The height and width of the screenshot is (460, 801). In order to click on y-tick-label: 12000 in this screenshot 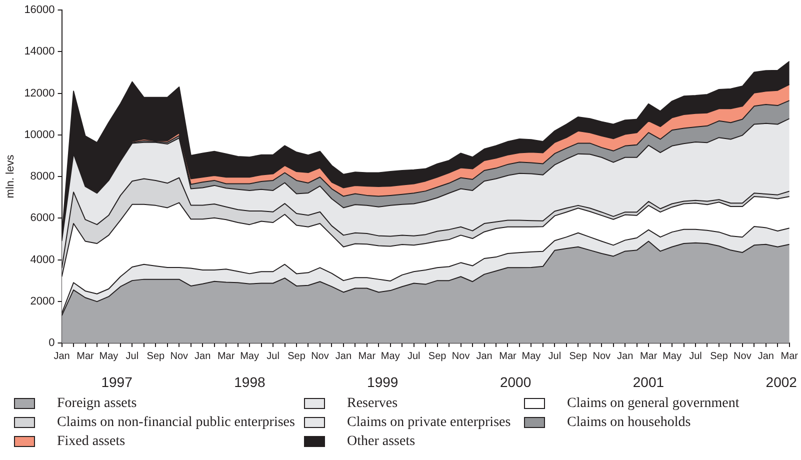, I will do `click(39, 93)`.